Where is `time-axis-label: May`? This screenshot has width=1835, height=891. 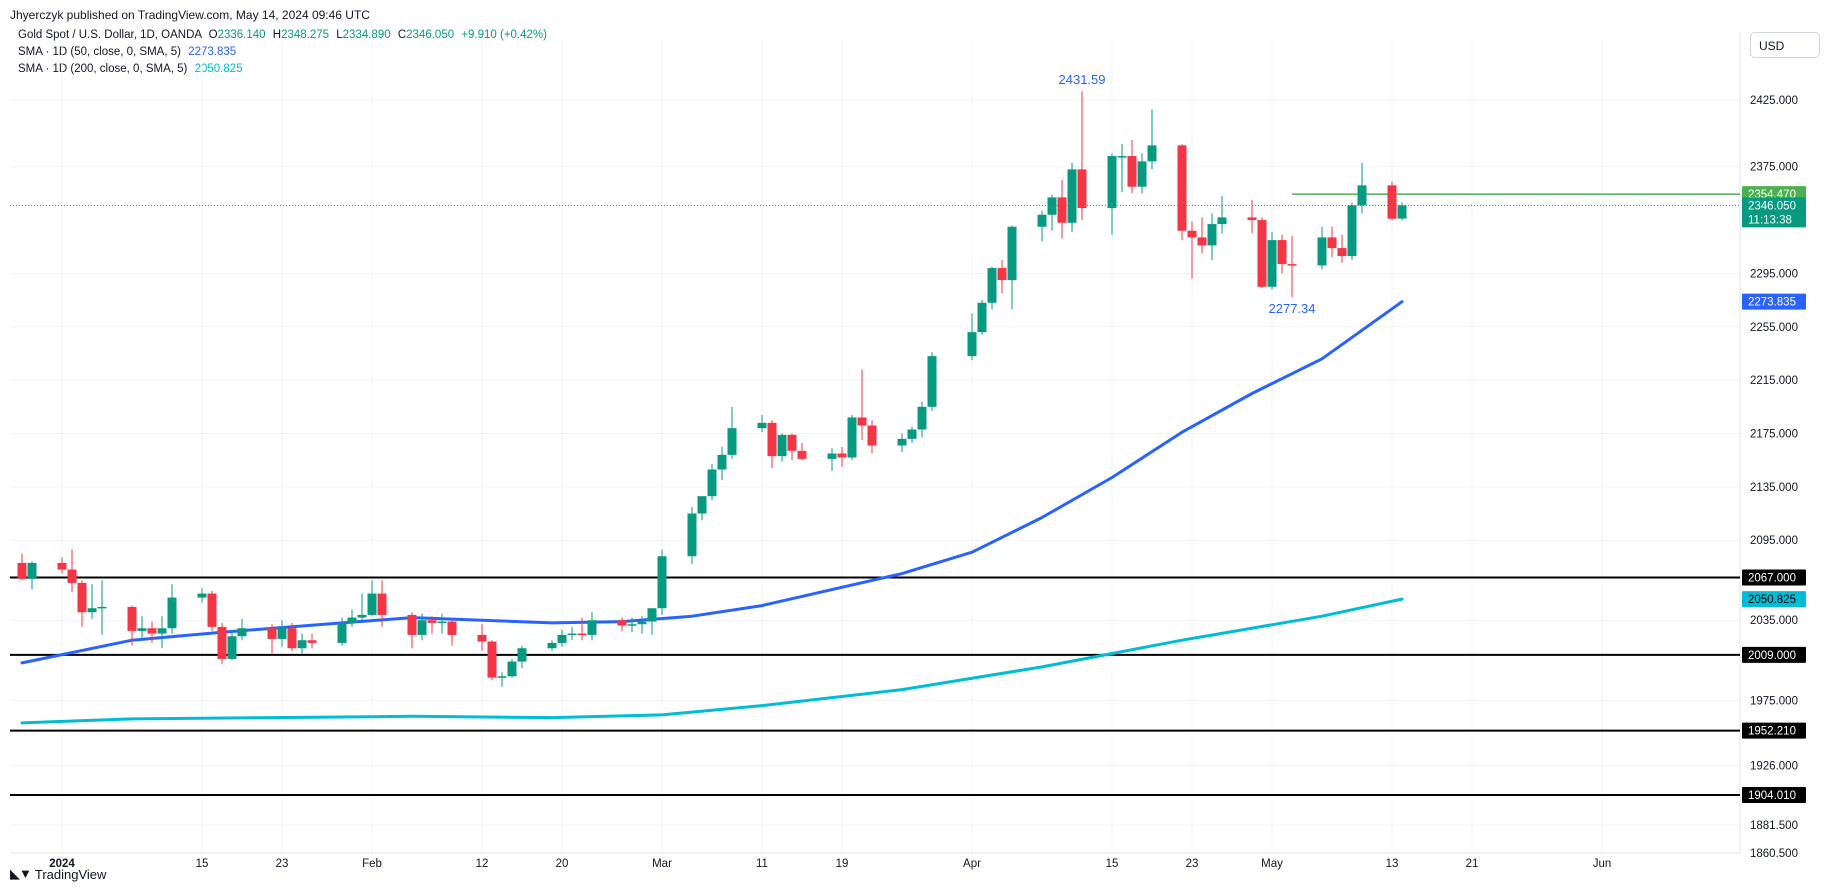 time-axis-label: May is located at coordinates (1272, 864).